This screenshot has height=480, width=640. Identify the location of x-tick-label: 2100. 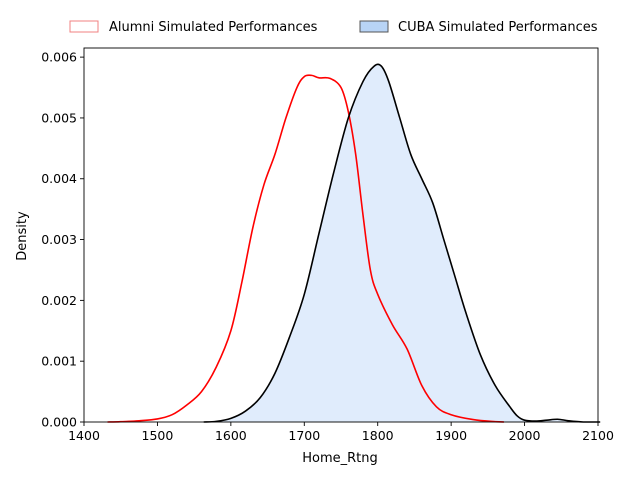
(598, 435).